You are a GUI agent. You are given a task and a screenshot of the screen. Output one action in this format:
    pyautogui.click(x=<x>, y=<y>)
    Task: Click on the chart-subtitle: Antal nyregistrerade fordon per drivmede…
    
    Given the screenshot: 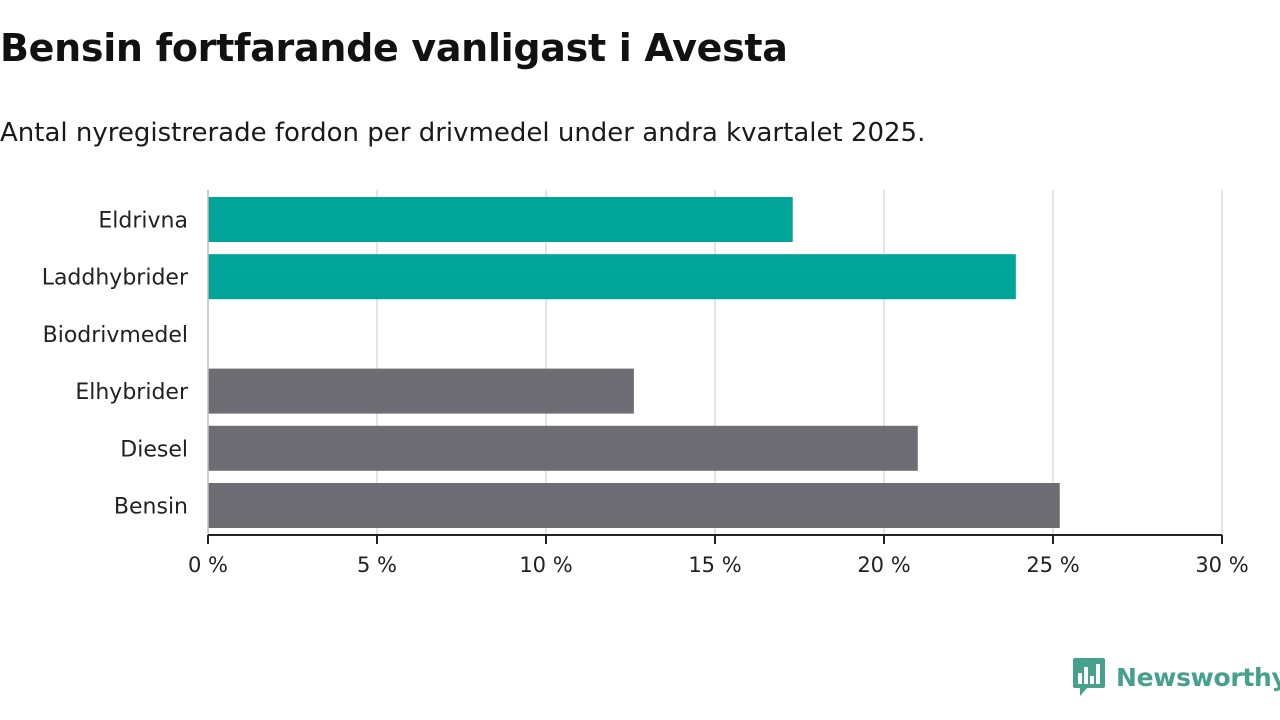 What is the action you would take?
    pyautogui.click(x=463, y=133)
    